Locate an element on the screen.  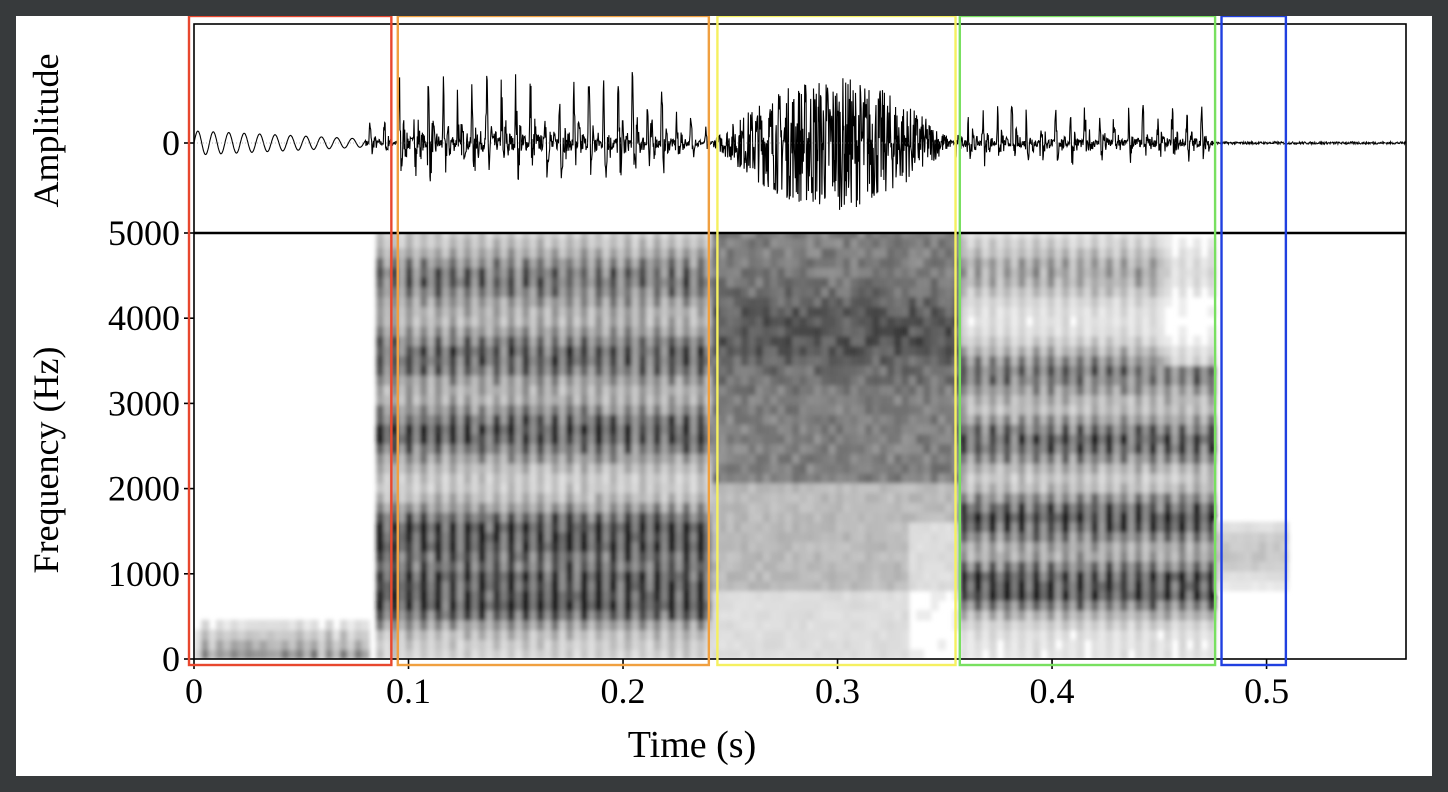
time-axis-label: Time (s) is located at coordinates (692, 745).